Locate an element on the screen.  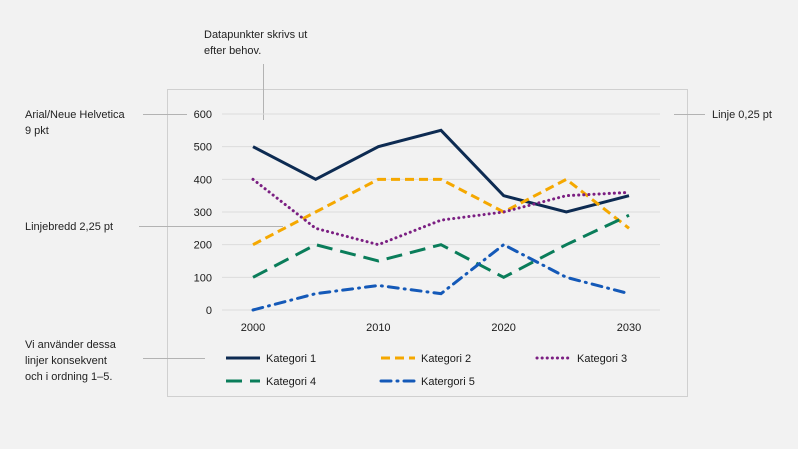
annotation-font-line2: 9 pkt is located at coordinates (37, 131).